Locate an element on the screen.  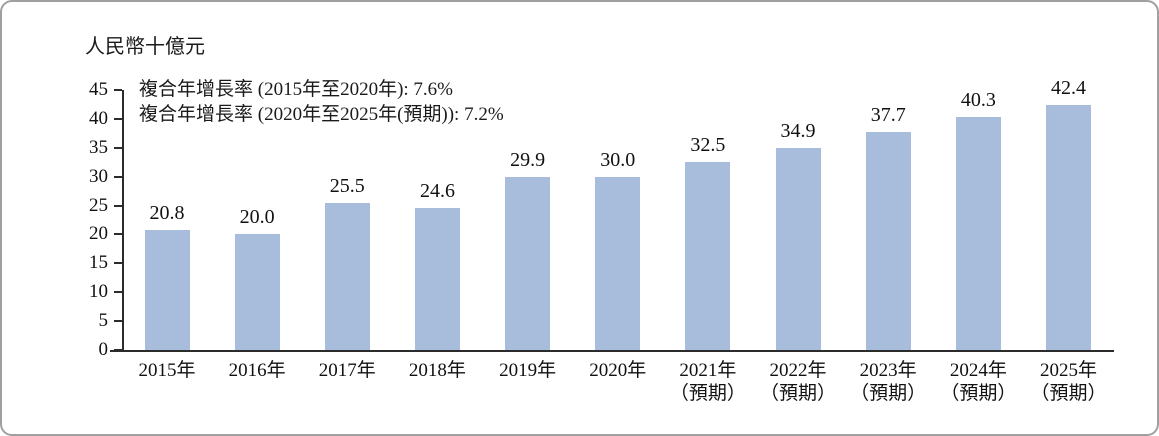
bar-2019年 is located at coordinates (528, 263).